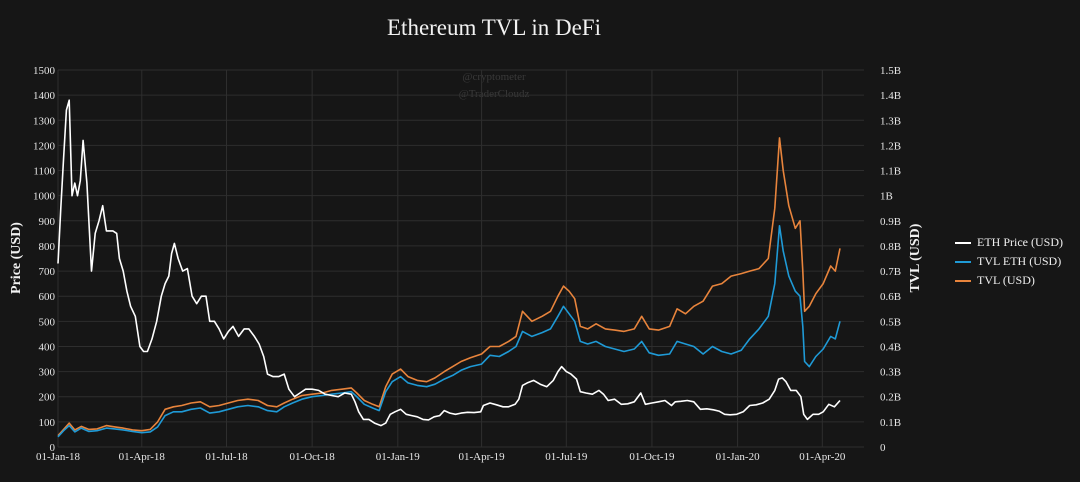 The height and width of the screenshot is (482, 1080). I want to click on y-tick-label: 500, so click(47, 322).